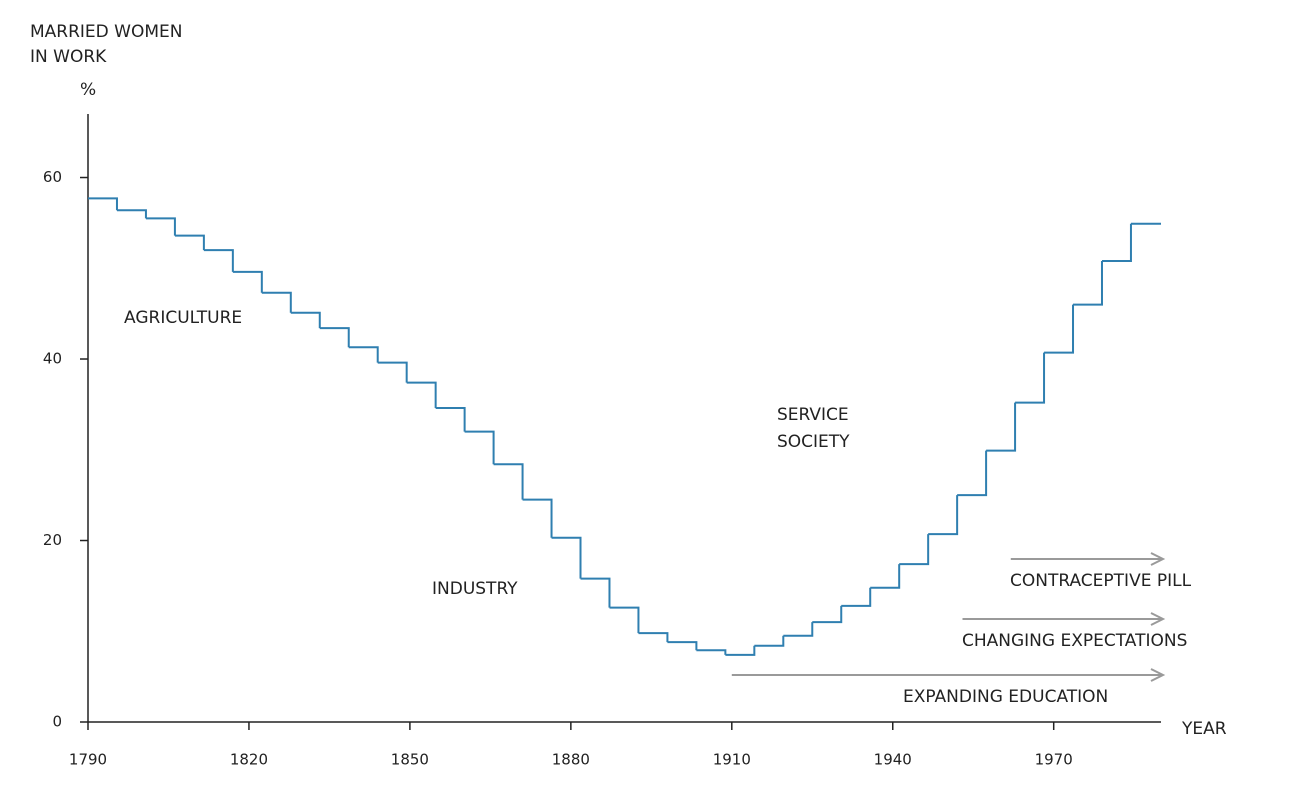 This screenshot has height=800, width=1290. I want to click on x-tick-label: 1850, so click(410, 760).